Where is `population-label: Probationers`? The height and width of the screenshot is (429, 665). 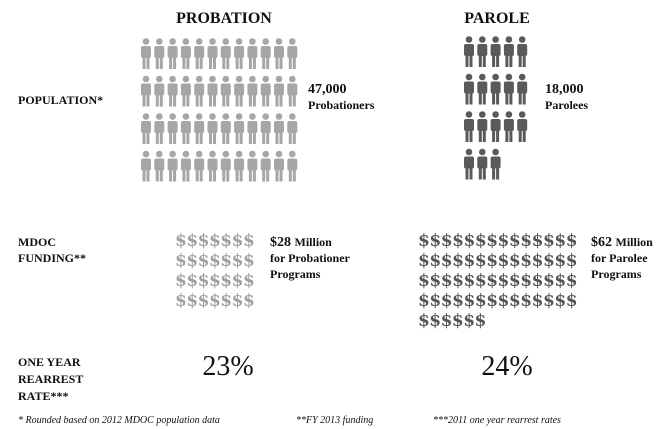
population-label: Probationers is located at coordinates (341, 105).